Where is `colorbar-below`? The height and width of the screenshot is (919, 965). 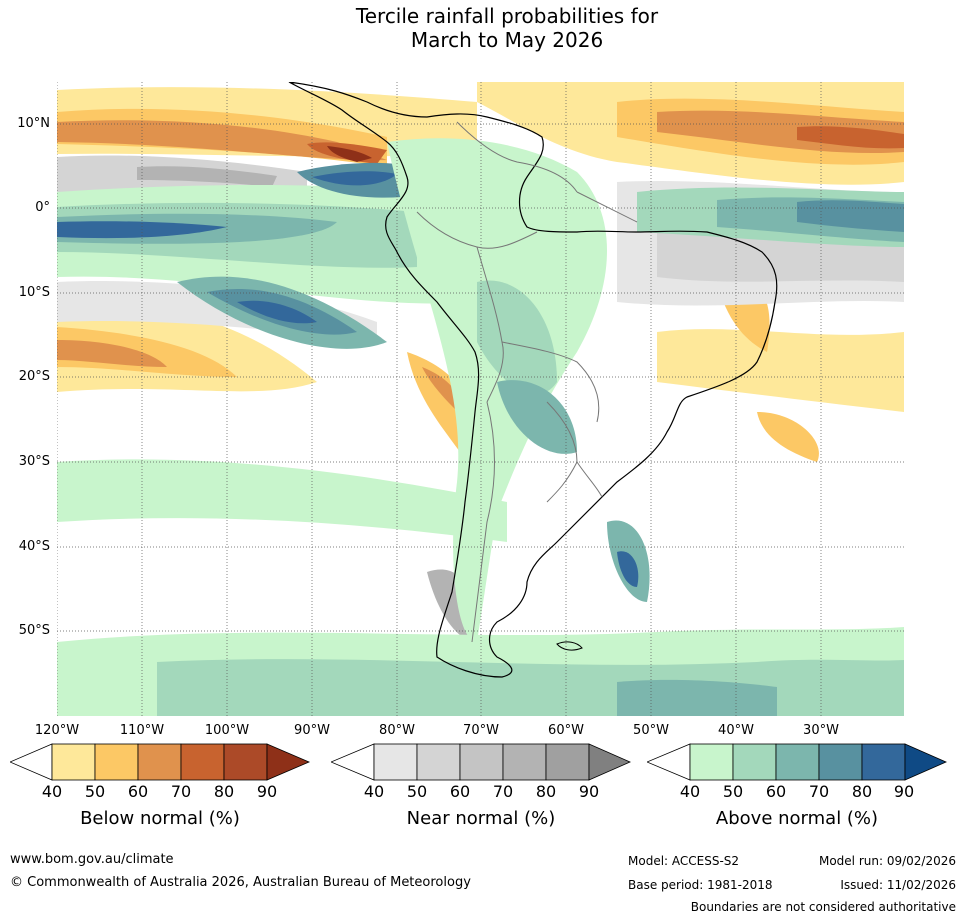 colorbar-below is located at coordinates (160, 762).